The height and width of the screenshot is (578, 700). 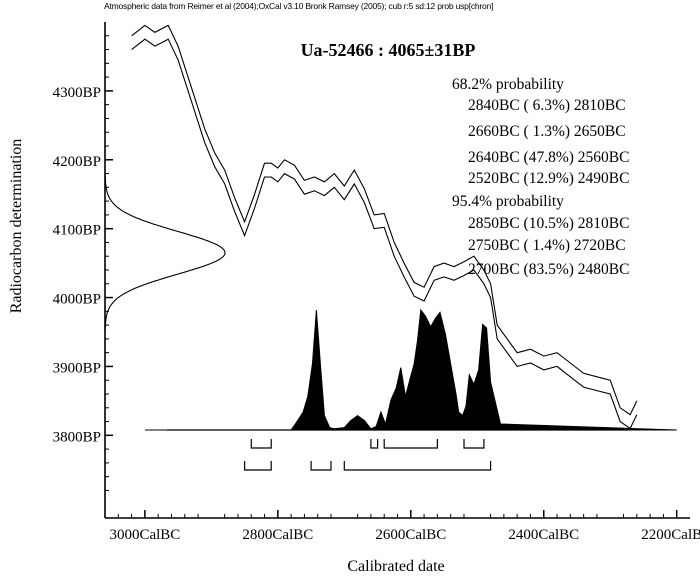 I want to click on y-tick-label: 4000BP, so click(x=77, y=300).